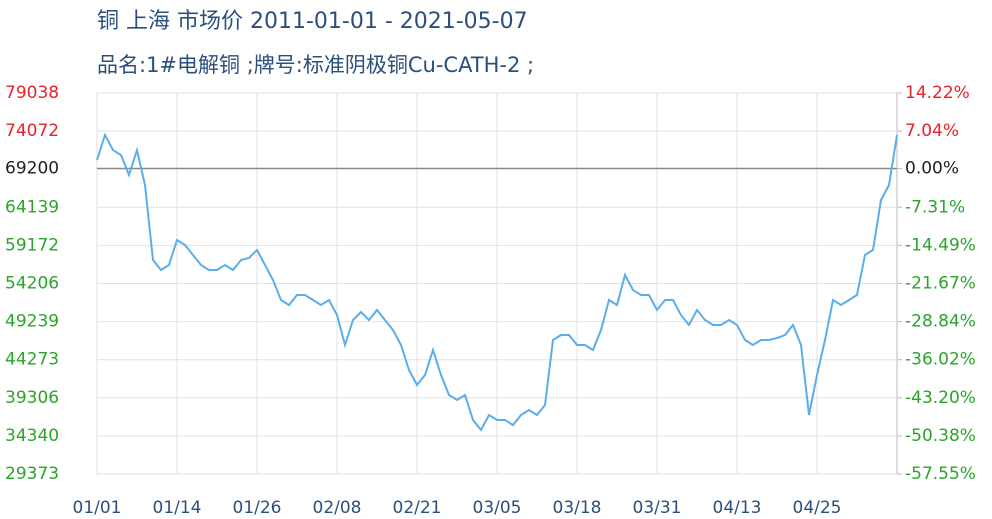 The image size is (992, 519). What do you see at coordinates (32, 207) in the screenshot?
I see `y-tick-label: 64139` at bounding box center [32, 207].